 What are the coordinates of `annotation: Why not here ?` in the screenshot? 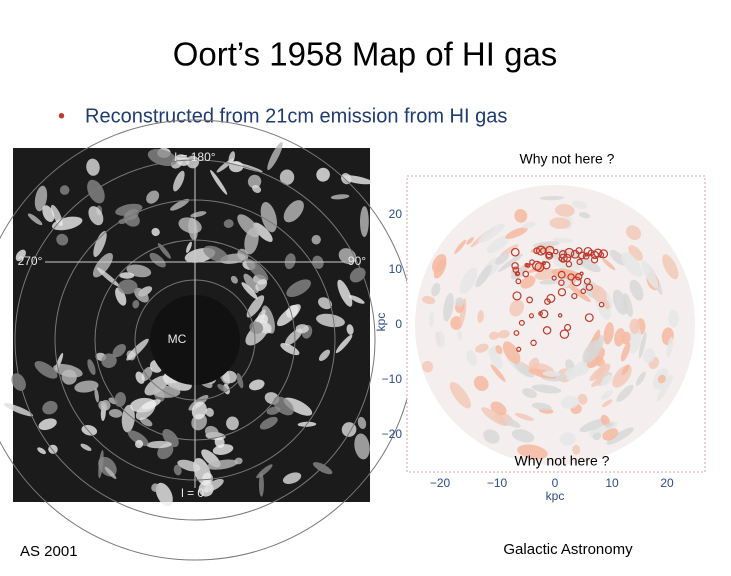 It's located at (562, 461).